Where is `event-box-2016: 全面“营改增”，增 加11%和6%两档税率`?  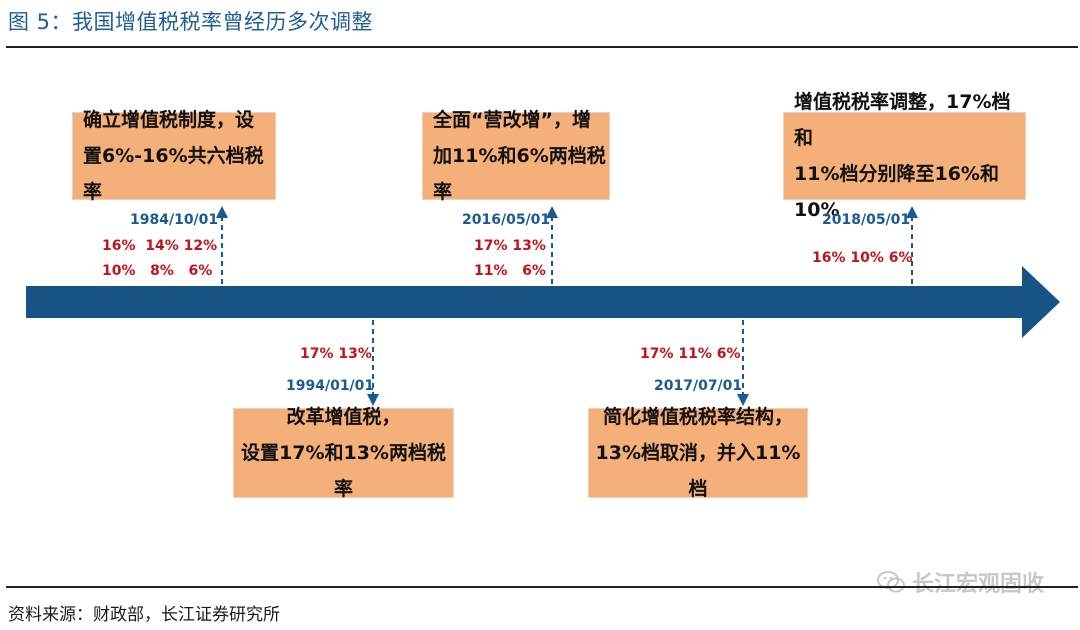
event-box-2016: 全面“营改增”，增 加11%和6%两档税率 is located at coordinates (516, 156).